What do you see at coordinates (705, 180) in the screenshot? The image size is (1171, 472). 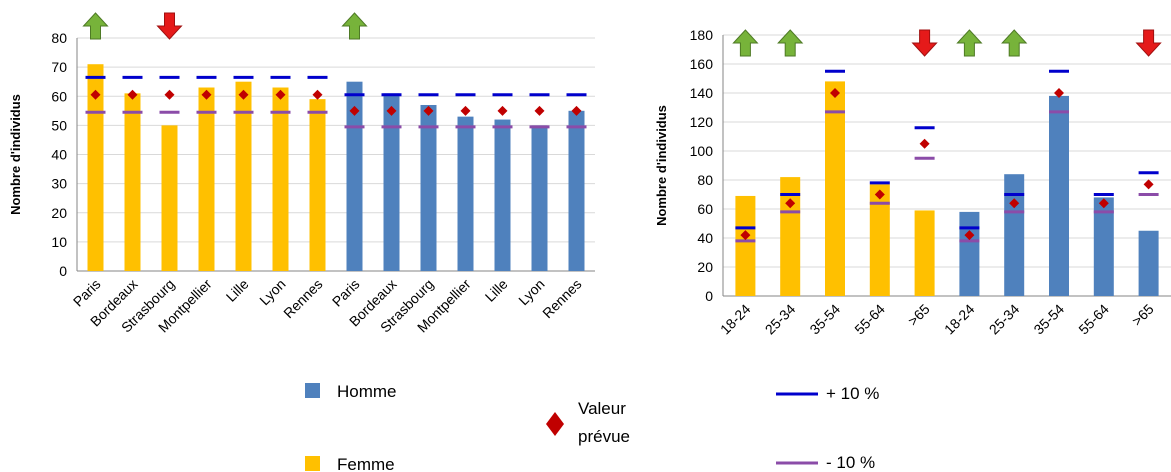 I see `c2-y-tick-label: 80` at bounding box center [705, 180].